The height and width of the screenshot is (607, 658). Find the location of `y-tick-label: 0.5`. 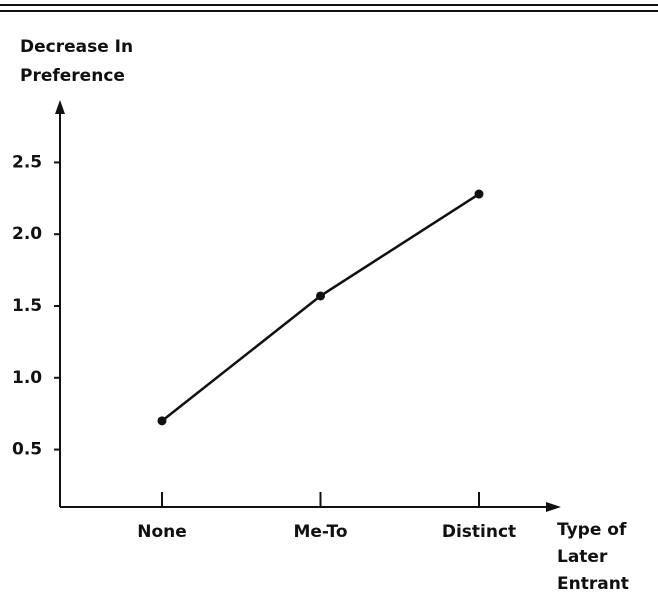

y-tick-label: 0.5 is located at coordinates (27, 450).